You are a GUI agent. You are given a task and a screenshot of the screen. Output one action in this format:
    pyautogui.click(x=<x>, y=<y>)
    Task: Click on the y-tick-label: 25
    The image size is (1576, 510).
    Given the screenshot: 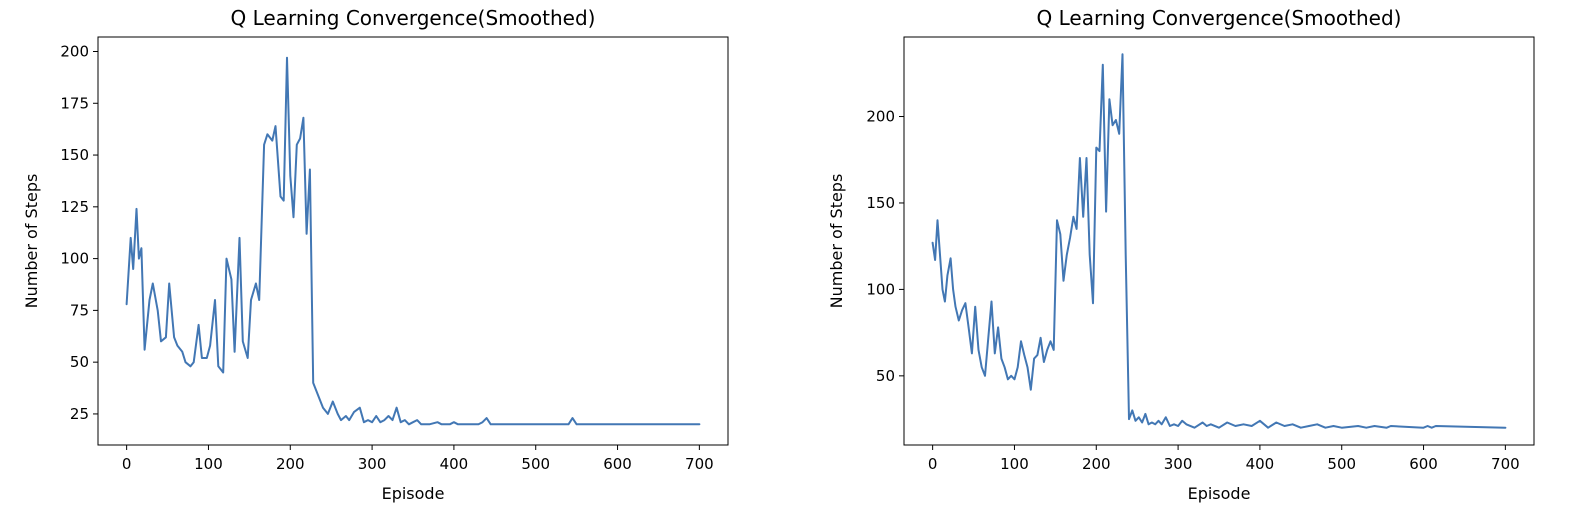 What is the action you would take?
    pyautogui.click(x=79, y=414)
    